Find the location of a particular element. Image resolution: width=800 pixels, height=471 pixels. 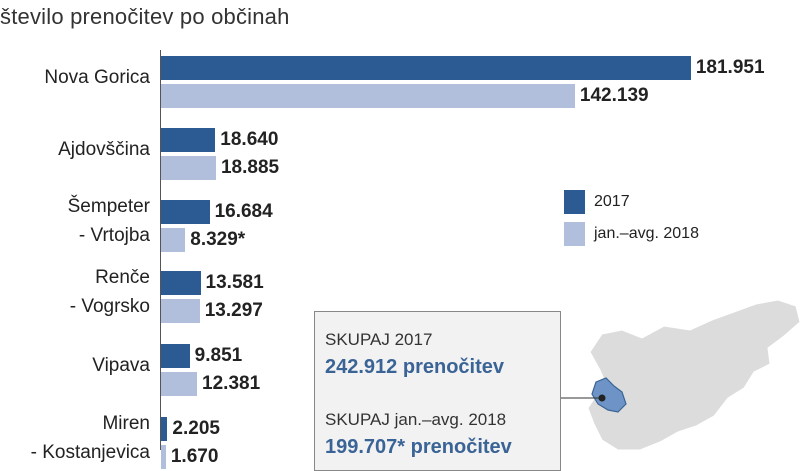

category-label: Renče is located at coordinates (122, 277).